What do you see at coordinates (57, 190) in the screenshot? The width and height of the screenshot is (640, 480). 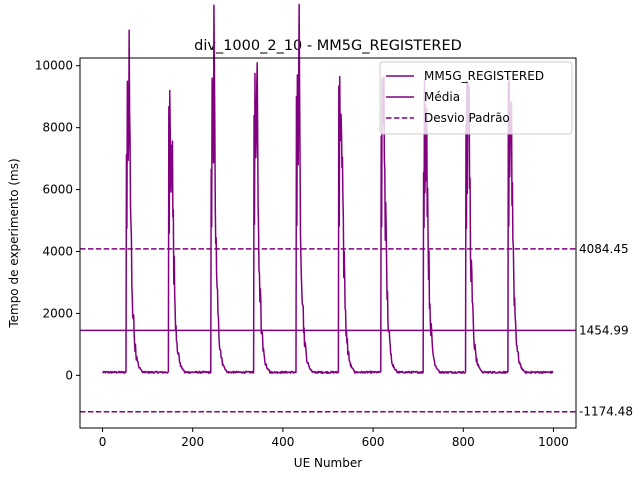 I see `y-tick-label-3: 6000` at bounding box center [57, 190].